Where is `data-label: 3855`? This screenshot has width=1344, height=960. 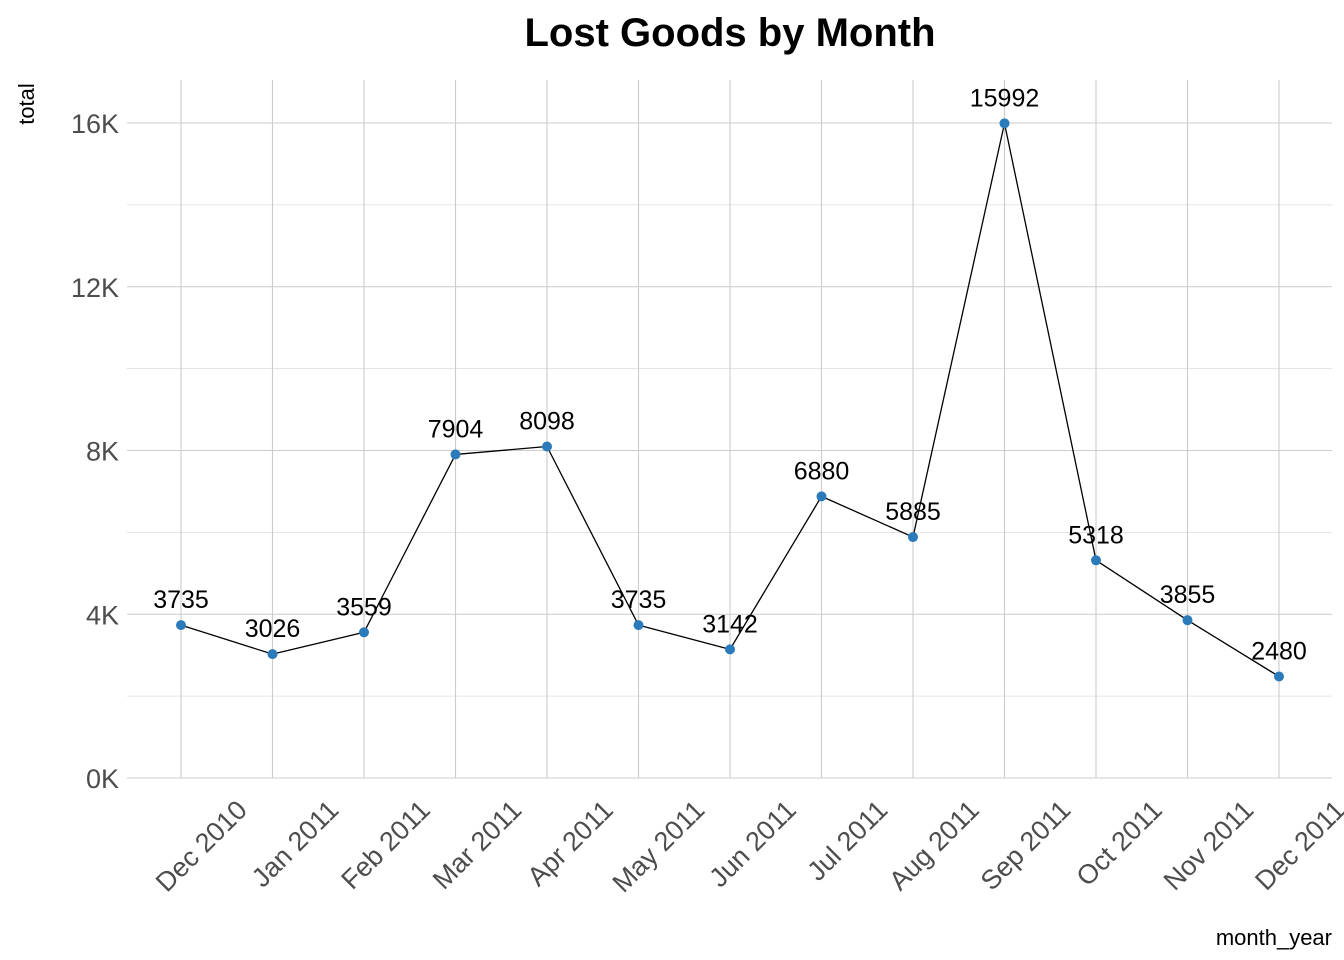
data-label: 3855 is located at coordinates (1188, 595).